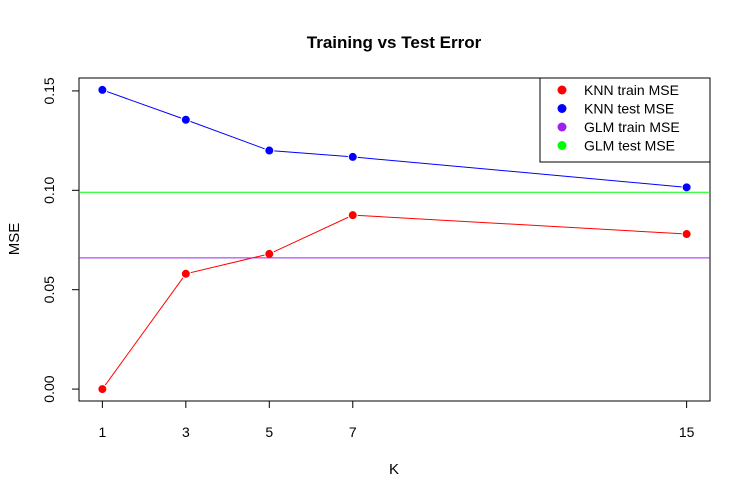  What do you see at coordinates (394, 469) in the screenshot?
I see `x-axis-label: K` at bounding box center [394, 469].